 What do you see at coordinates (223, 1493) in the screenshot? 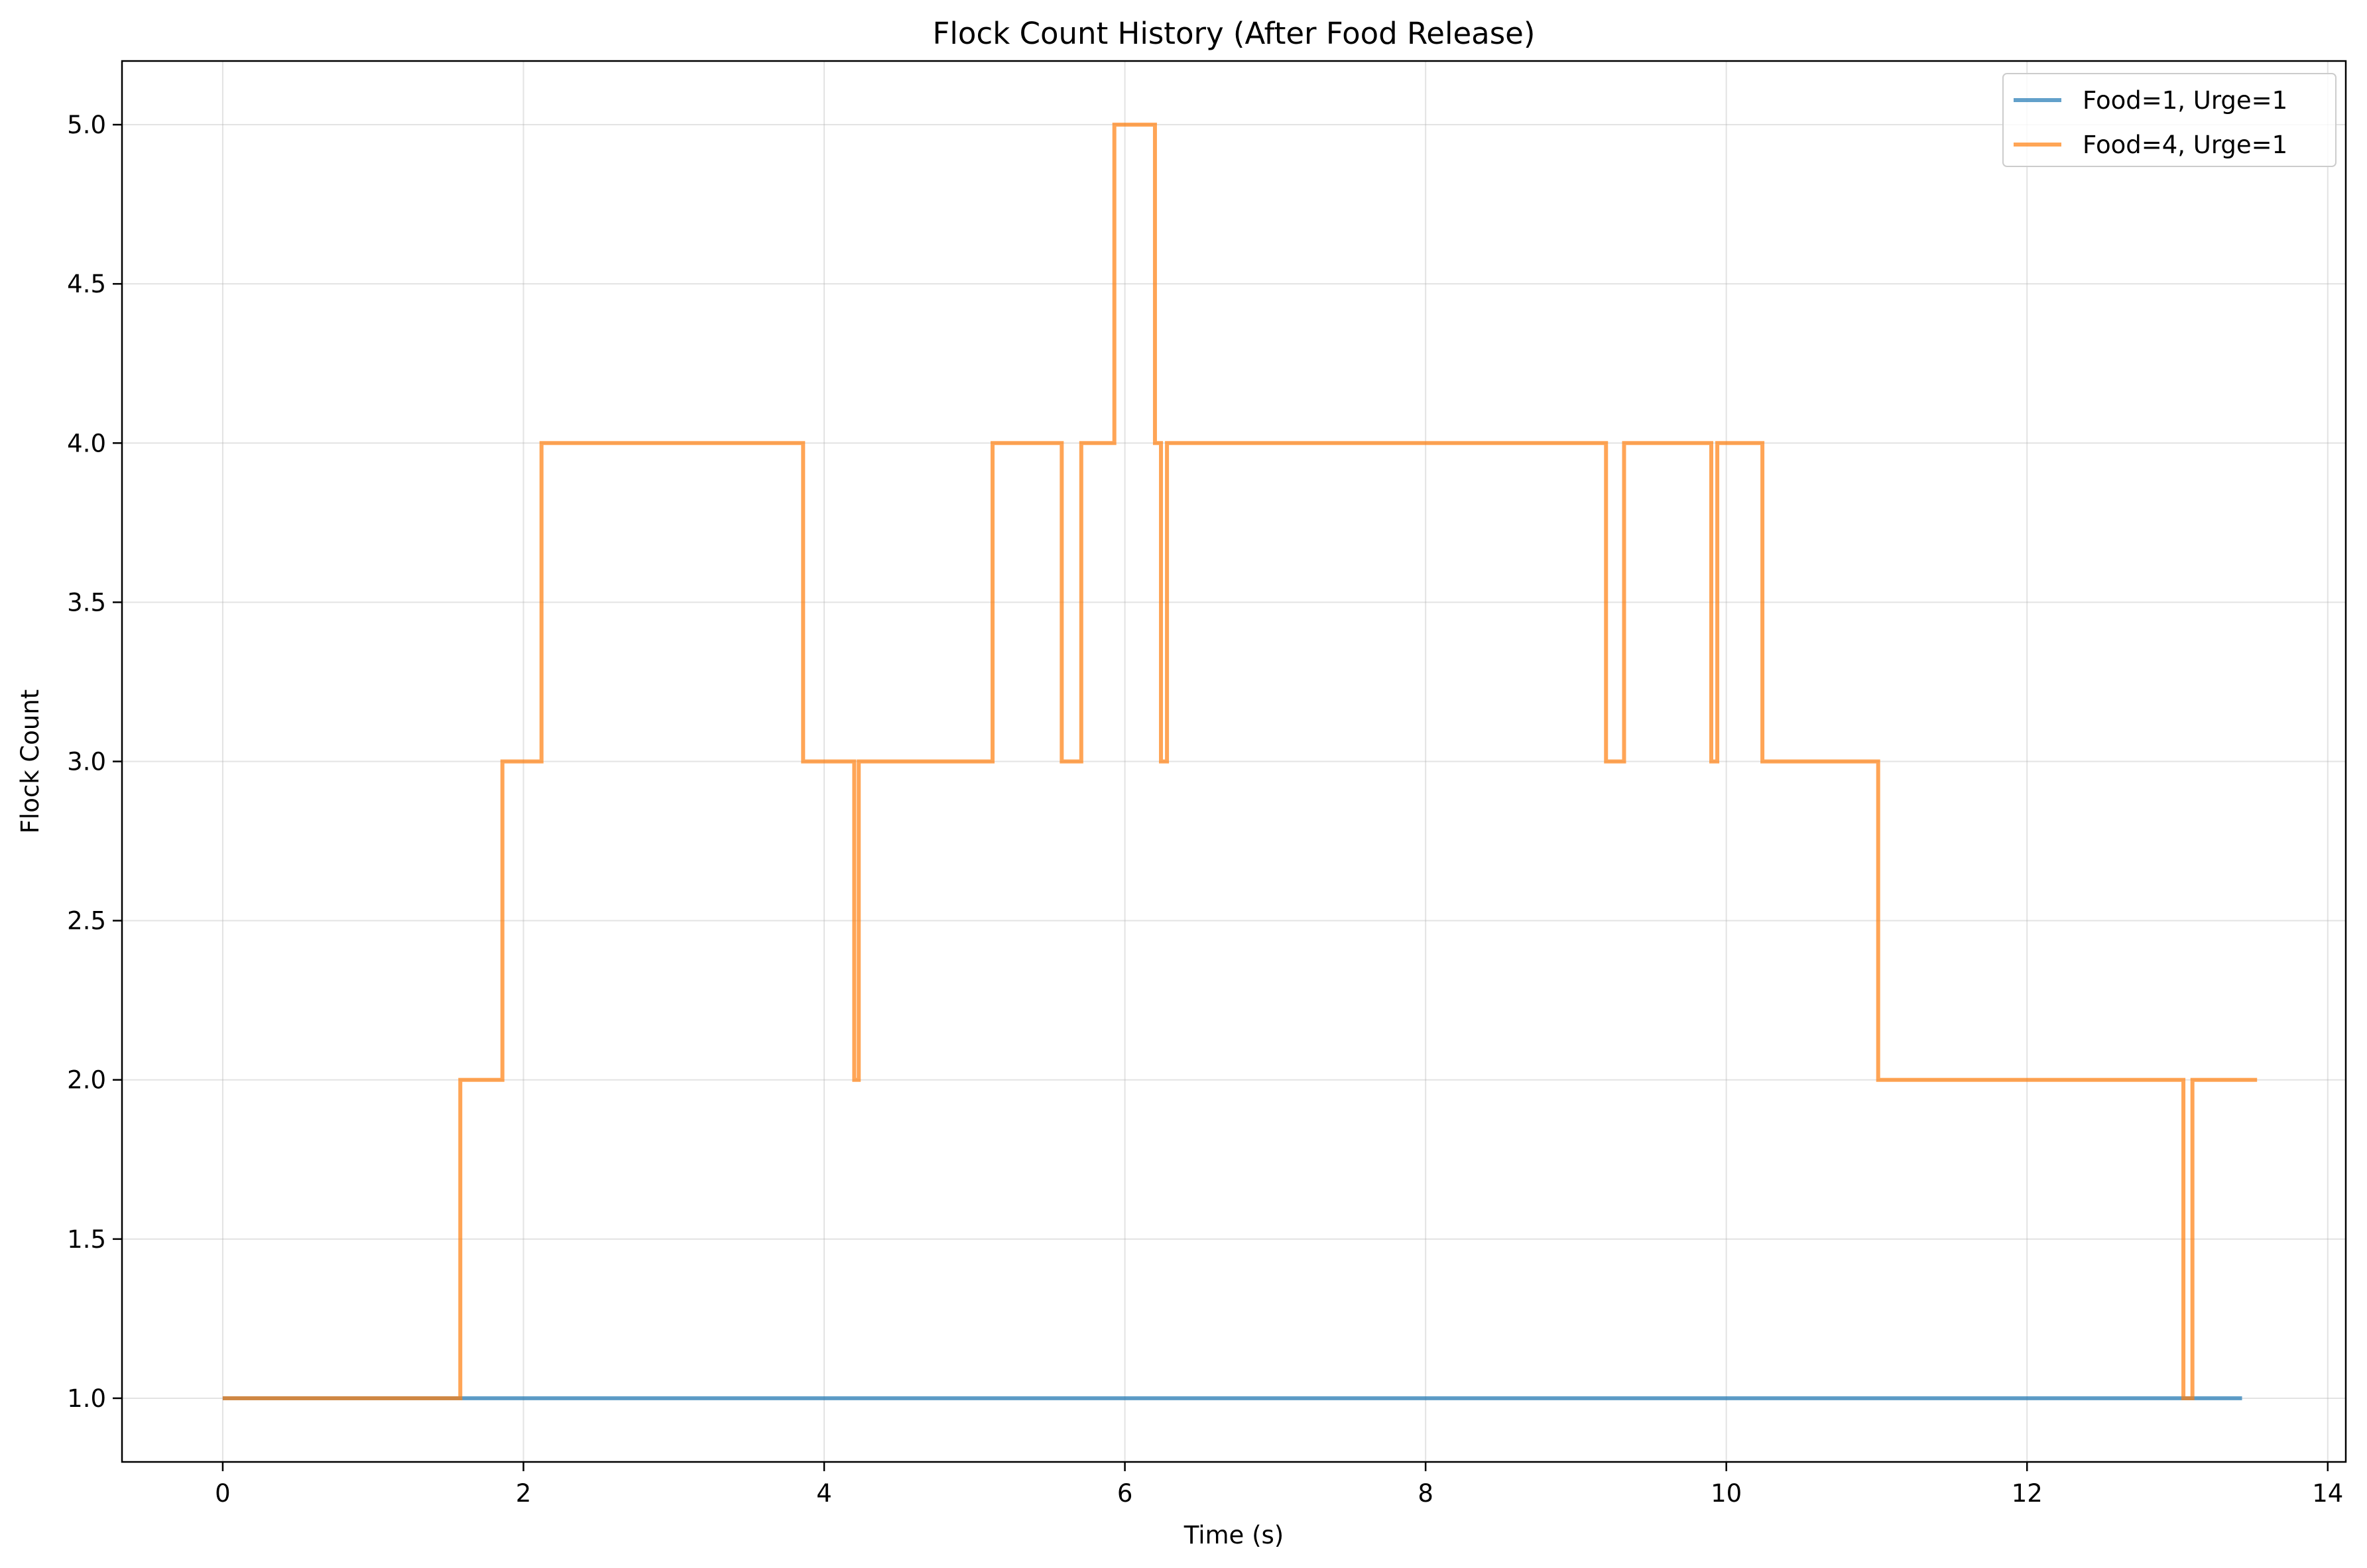
I see `x-tick-label: 0` at bounding box center [223, 1493].